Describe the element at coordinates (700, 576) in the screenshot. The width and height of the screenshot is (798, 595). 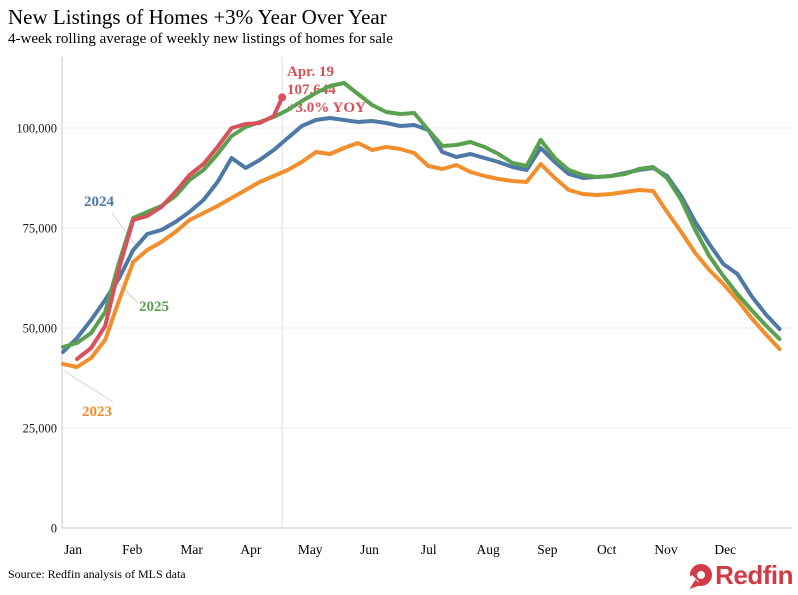
I see `redfin-logo-icon` at that location.